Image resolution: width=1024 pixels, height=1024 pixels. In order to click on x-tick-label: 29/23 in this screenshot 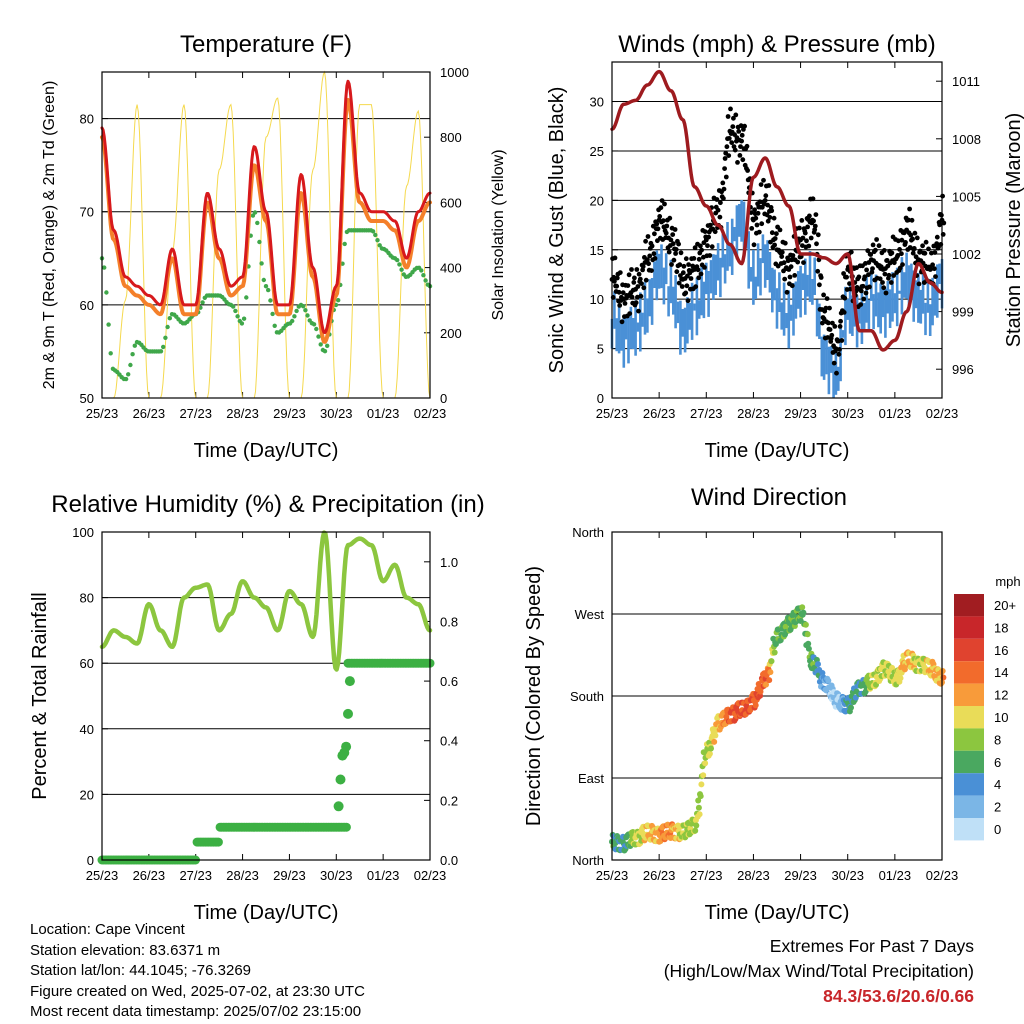, I will do `click(289, 413)`.